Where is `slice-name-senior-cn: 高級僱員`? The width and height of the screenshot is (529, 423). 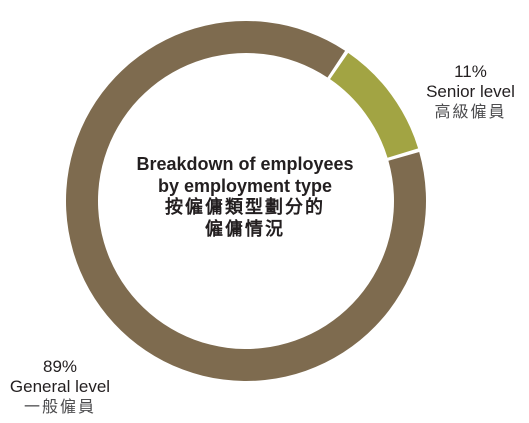
slice-name-senior-cn: 高級僱員 is located at coordinates (470, 111).